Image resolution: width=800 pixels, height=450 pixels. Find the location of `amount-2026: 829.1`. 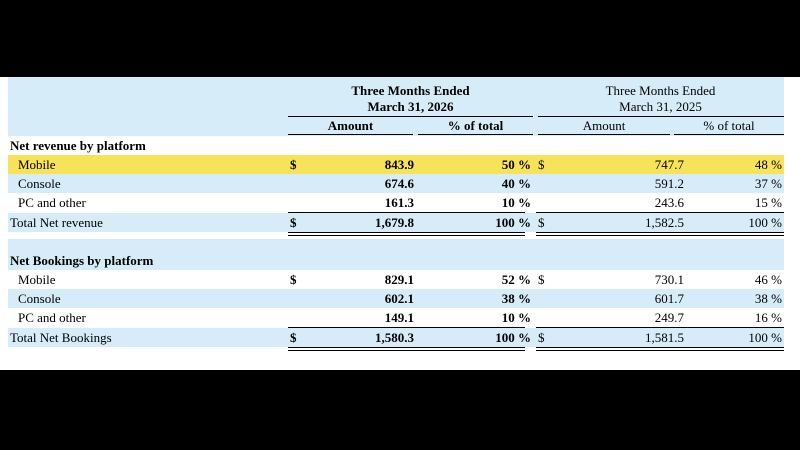

amount-2026: 829.1 is located at coordinates (399, 279).